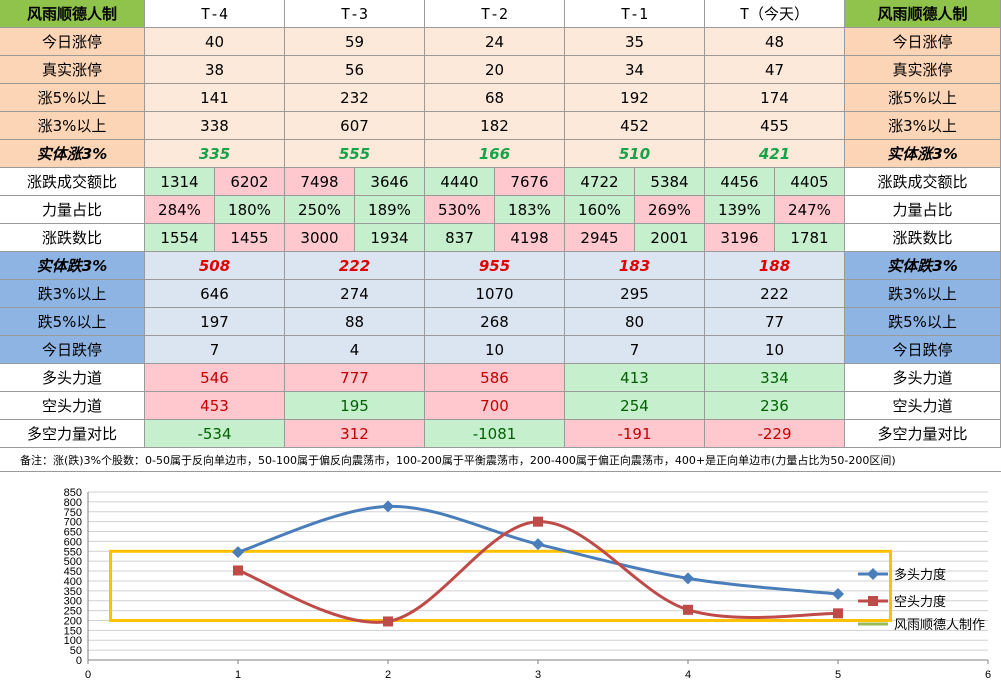 The image size is (1001, 699). Describe the element at coordinates (73, 523) in the screenshot. I see `y-tick-label: 700` at that location.